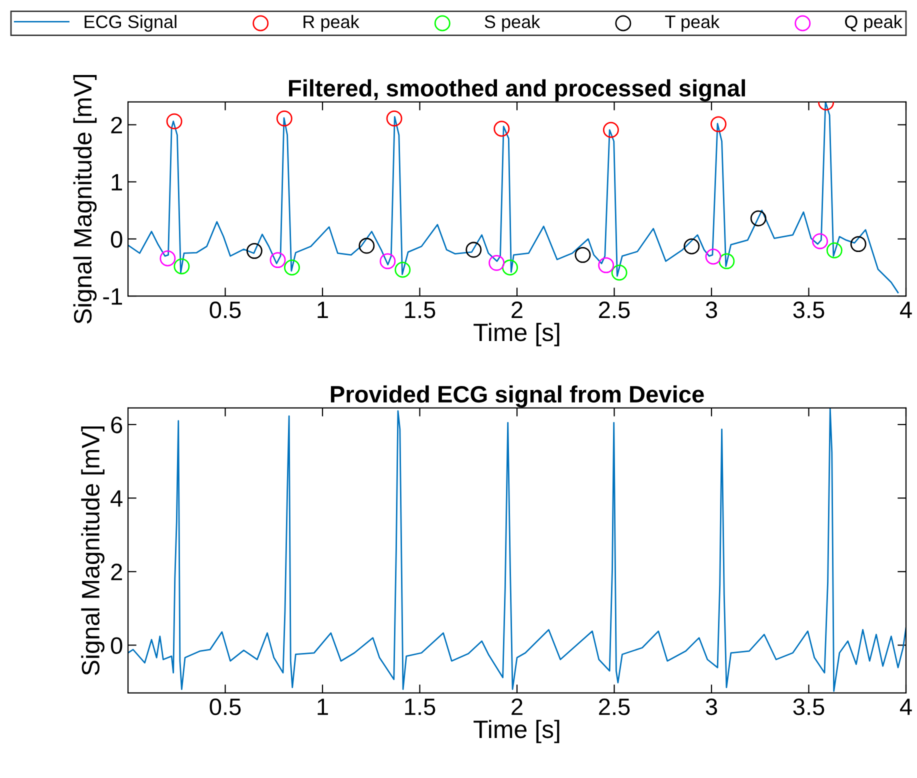  Describe the element at coordinates (873, 23) in the screenshot. I see `legend-label: Q peak` at that location.